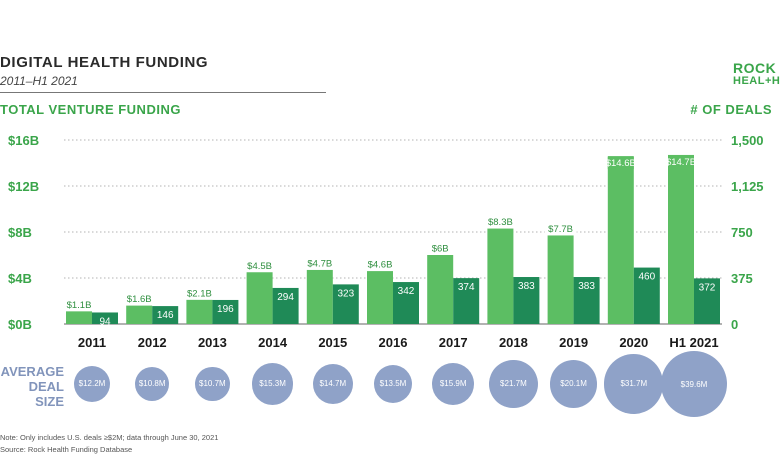  I want to click on right-tick-label: 1,125, so click(747, 186).